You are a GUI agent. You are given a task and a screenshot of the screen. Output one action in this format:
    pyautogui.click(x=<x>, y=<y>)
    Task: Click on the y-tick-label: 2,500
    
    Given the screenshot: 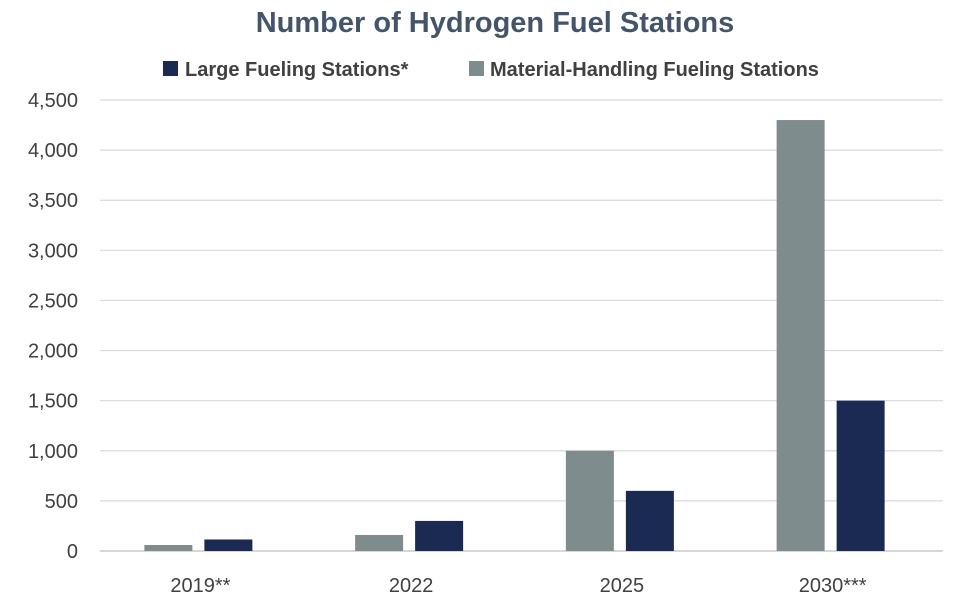 What is the action you would take?
    pyautogui.click(x=53, y=301)
    